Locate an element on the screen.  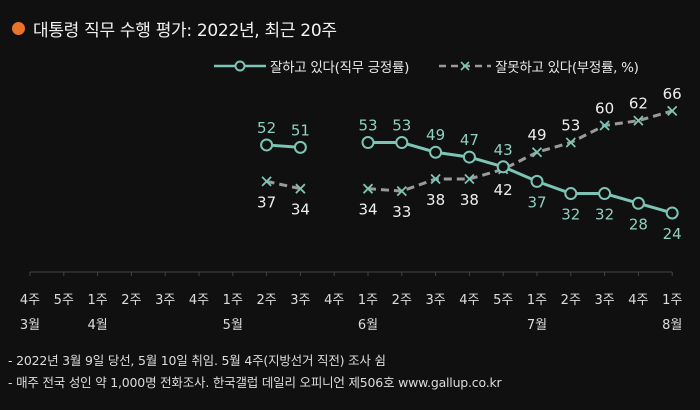
series-positive is located at coordinates (469, 178).